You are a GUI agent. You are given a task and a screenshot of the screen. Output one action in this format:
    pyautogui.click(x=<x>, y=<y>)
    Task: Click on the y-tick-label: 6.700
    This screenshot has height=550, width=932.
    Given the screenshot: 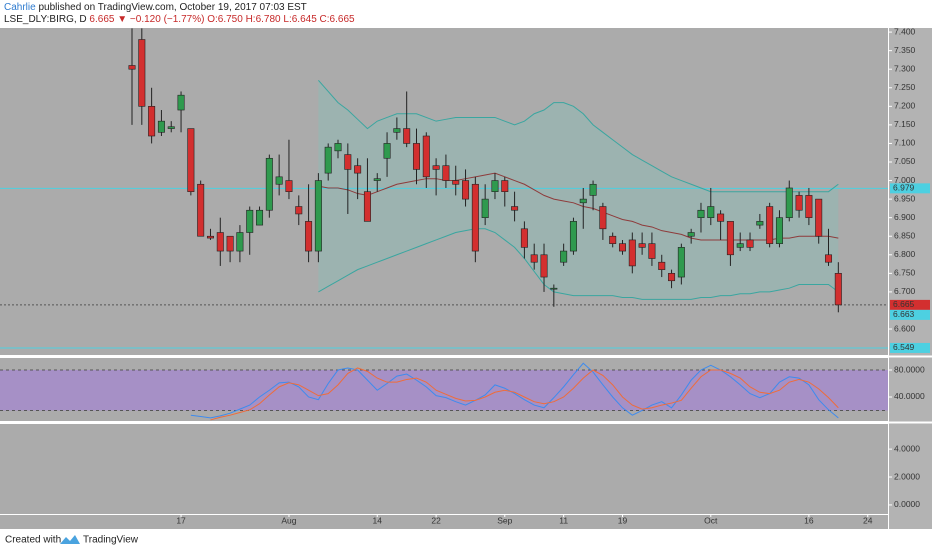 What is the action you would take?
    pyautogui.click(x=905, y=291)
    